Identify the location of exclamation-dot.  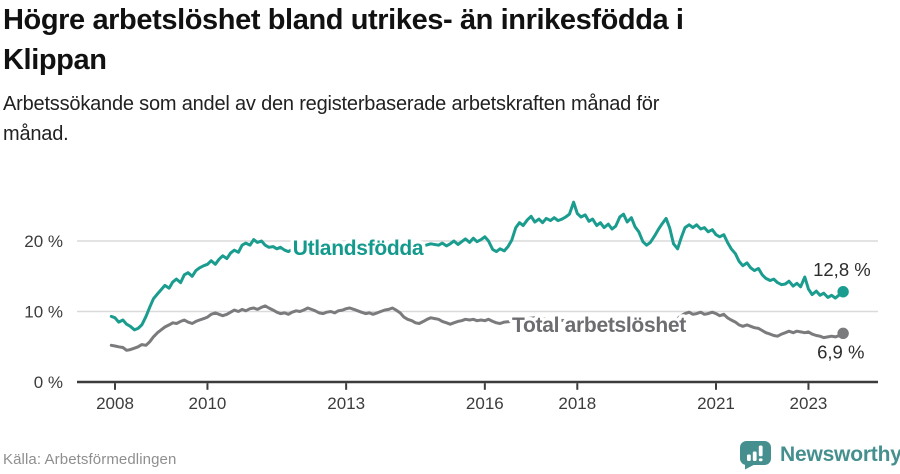
(760, 459).